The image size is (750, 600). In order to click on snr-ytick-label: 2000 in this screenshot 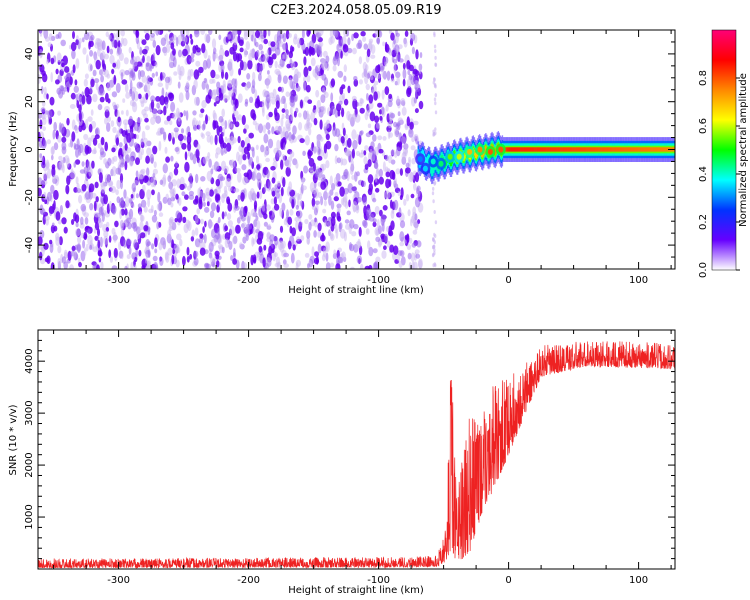, I will do `click(29, 464)`.